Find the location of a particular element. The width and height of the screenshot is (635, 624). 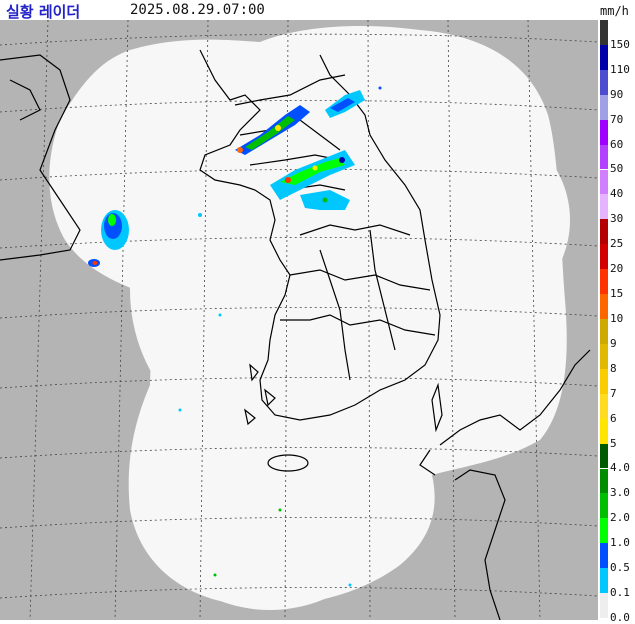

legend-level: 9 is located at coordinates (616, 334).